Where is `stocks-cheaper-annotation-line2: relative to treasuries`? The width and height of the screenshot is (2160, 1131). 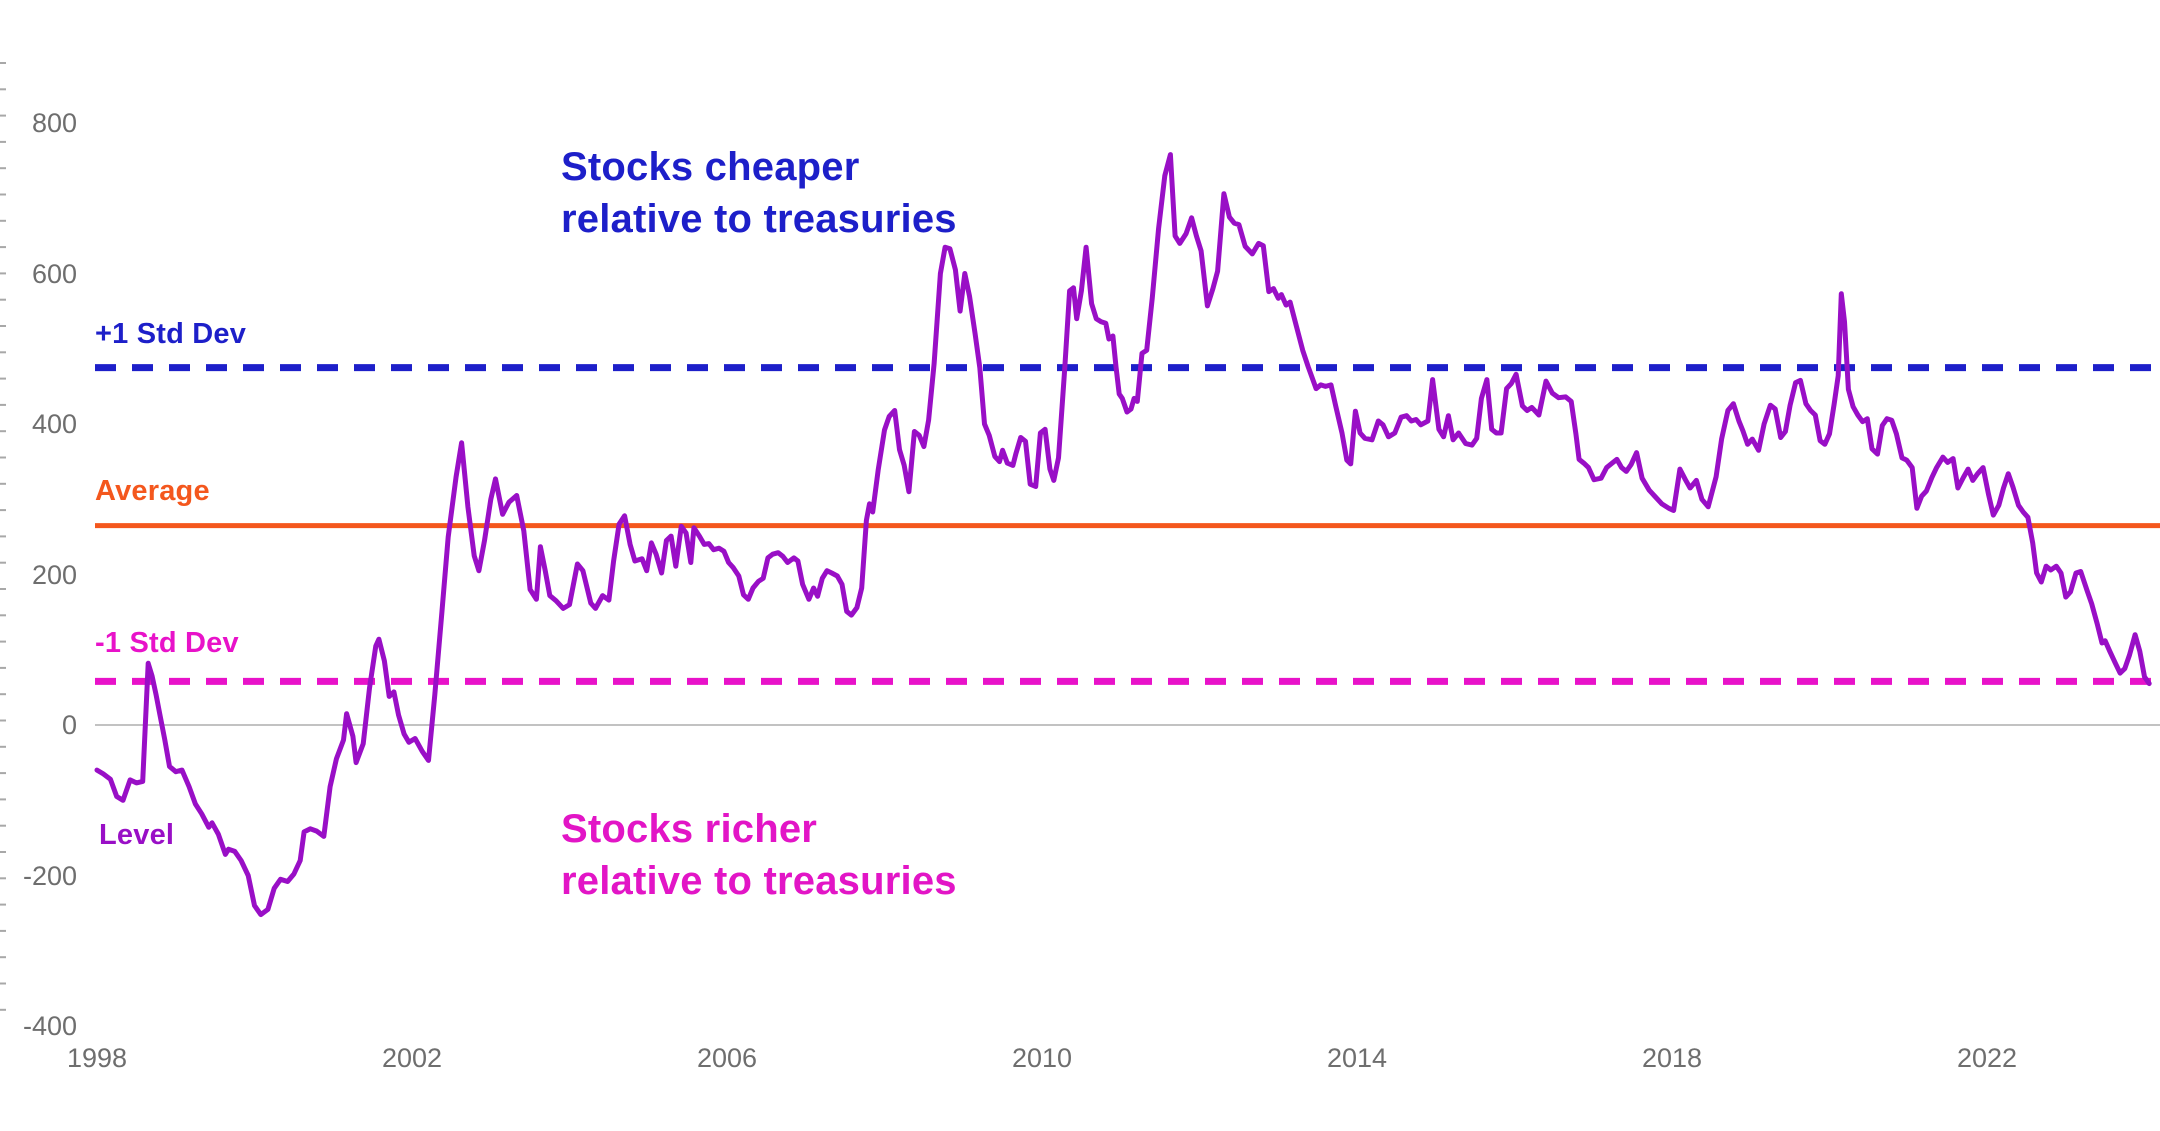 stocks-cheaper-annotation-line2: relative to treasuries is located at coordinates (759, 219).